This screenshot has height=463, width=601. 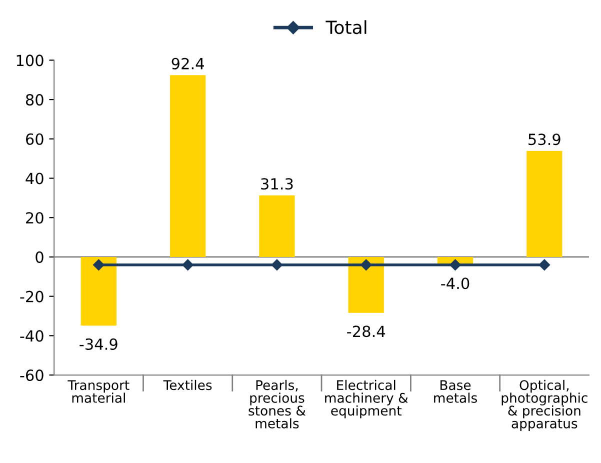 I want to click on data-label: 53.9, so click(x=544, y=140).